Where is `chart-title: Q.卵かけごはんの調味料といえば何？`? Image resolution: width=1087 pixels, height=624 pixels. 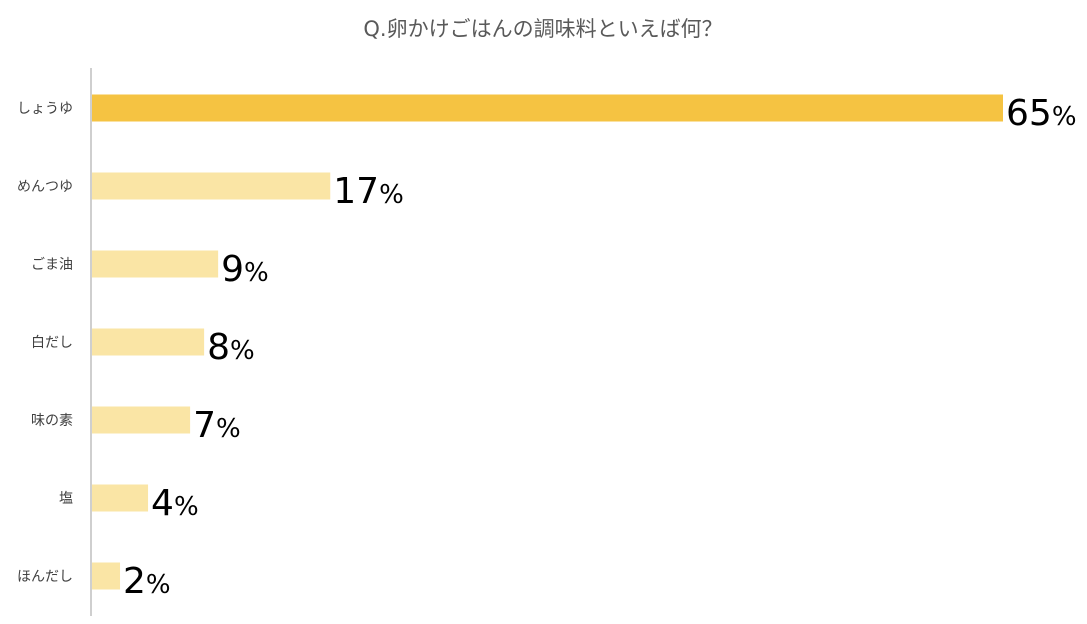
chart-title: Q.卵かけごはんの調味料といえば何？ is located at coordinates (542, 29).